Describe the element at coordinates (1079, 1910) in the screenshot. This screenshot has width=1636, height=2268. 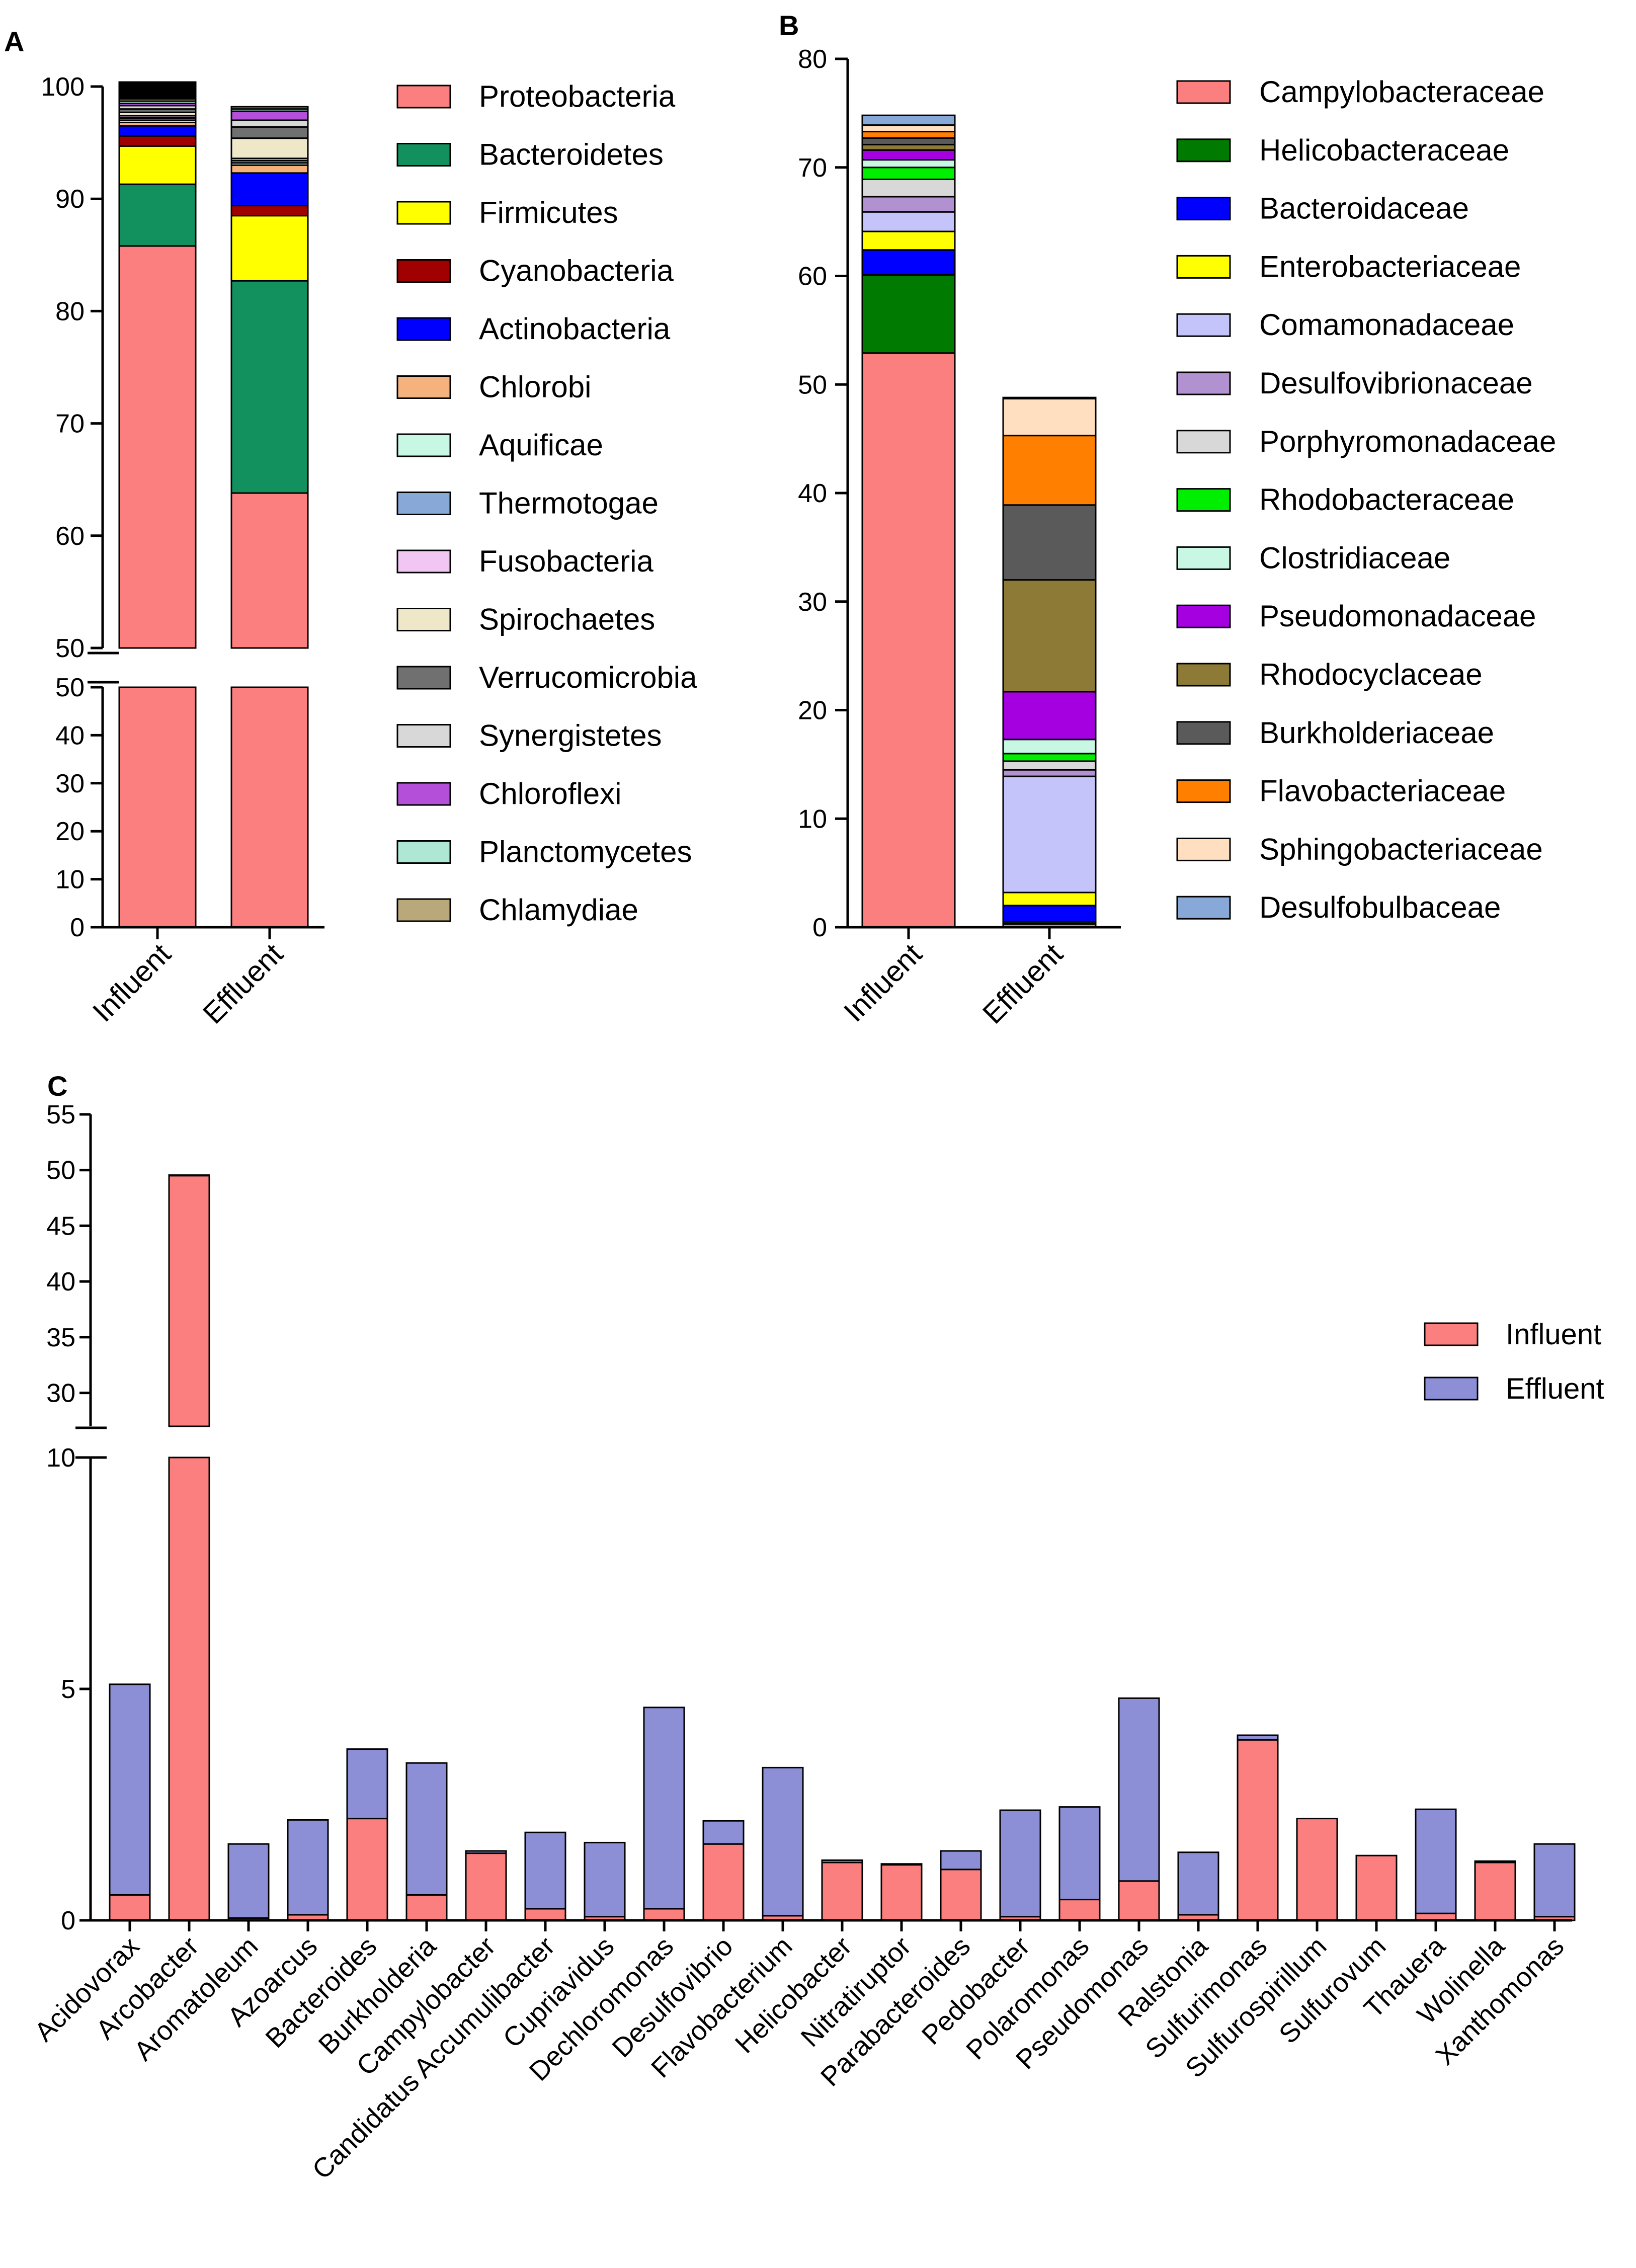
I see `bar-c-polaromonas-influent-lower` at that location.